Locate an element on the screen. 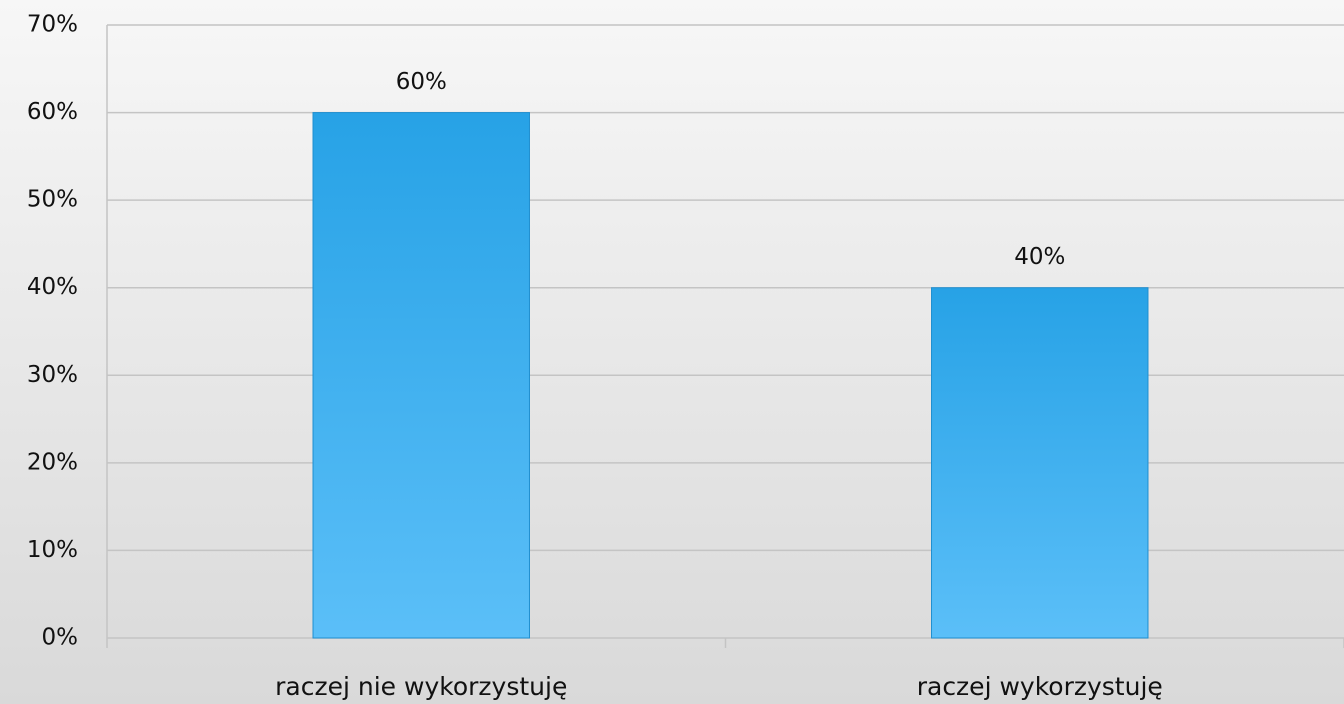 The width and height of the screenshot is (1344, 704). data-label: 40% is located at coordinates (1039, 257).